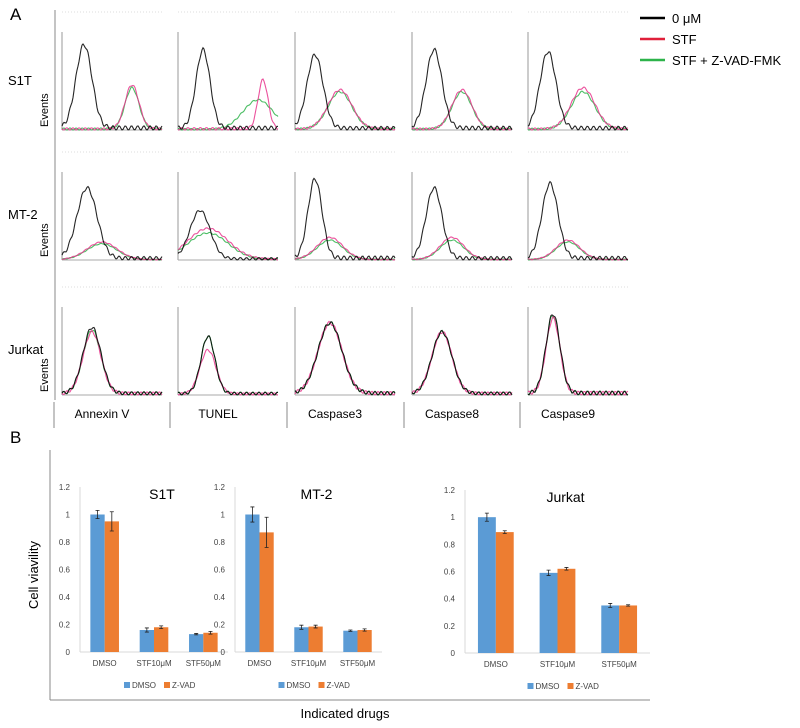 The width and height of the screenshot is (800, 728). Describe the element at coordinates (204, 663) in the screenshot. I see `x-tick-label: STF50μM` at that location.